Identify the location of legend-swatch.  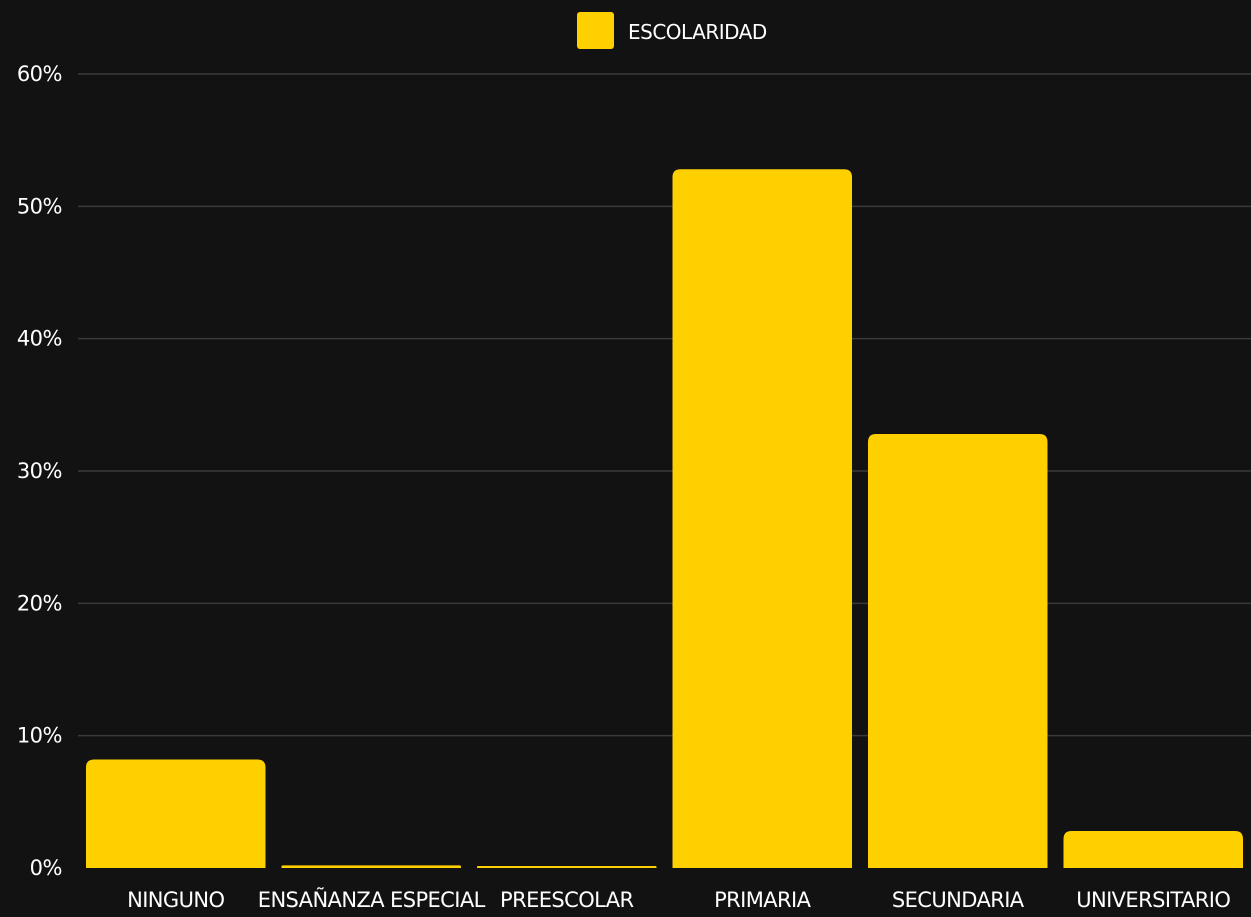
(595, 30).